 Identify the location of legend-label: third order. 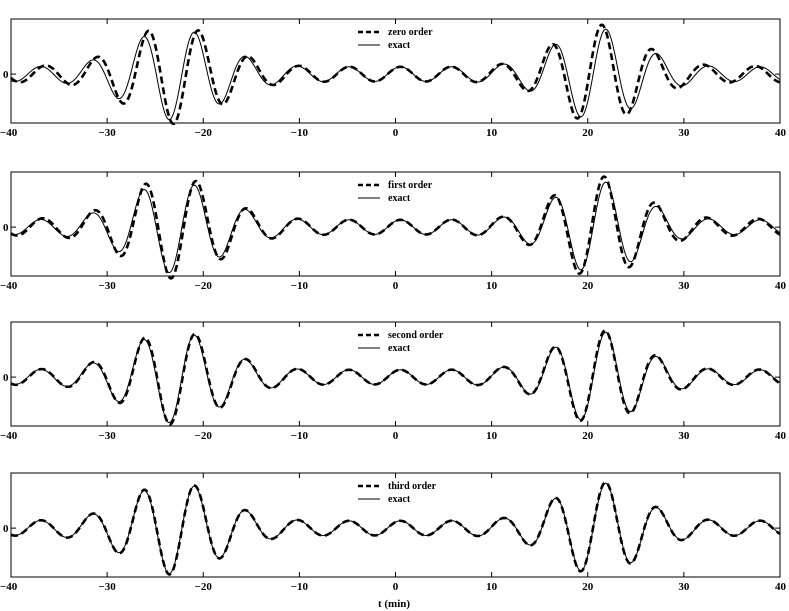
(412, 486).